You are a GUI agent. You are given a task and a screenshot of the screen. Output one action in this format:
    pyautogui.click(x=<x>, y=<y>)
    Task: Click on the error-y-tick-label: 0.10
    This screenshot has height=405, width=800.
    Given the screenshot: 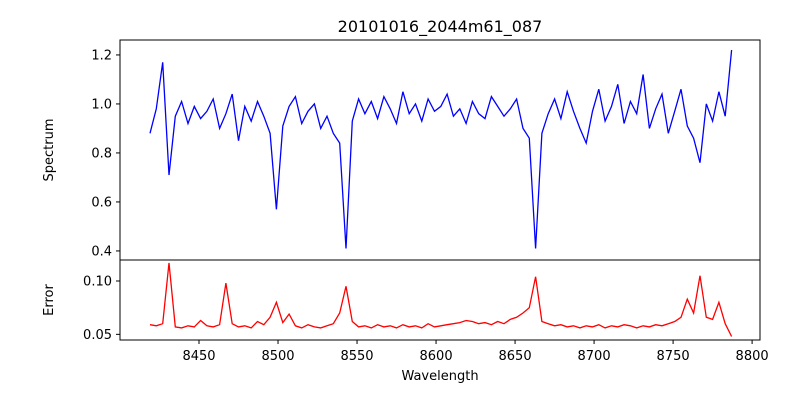 What is the action you would take?
    pyautogui.click(x=97, y=282)
    